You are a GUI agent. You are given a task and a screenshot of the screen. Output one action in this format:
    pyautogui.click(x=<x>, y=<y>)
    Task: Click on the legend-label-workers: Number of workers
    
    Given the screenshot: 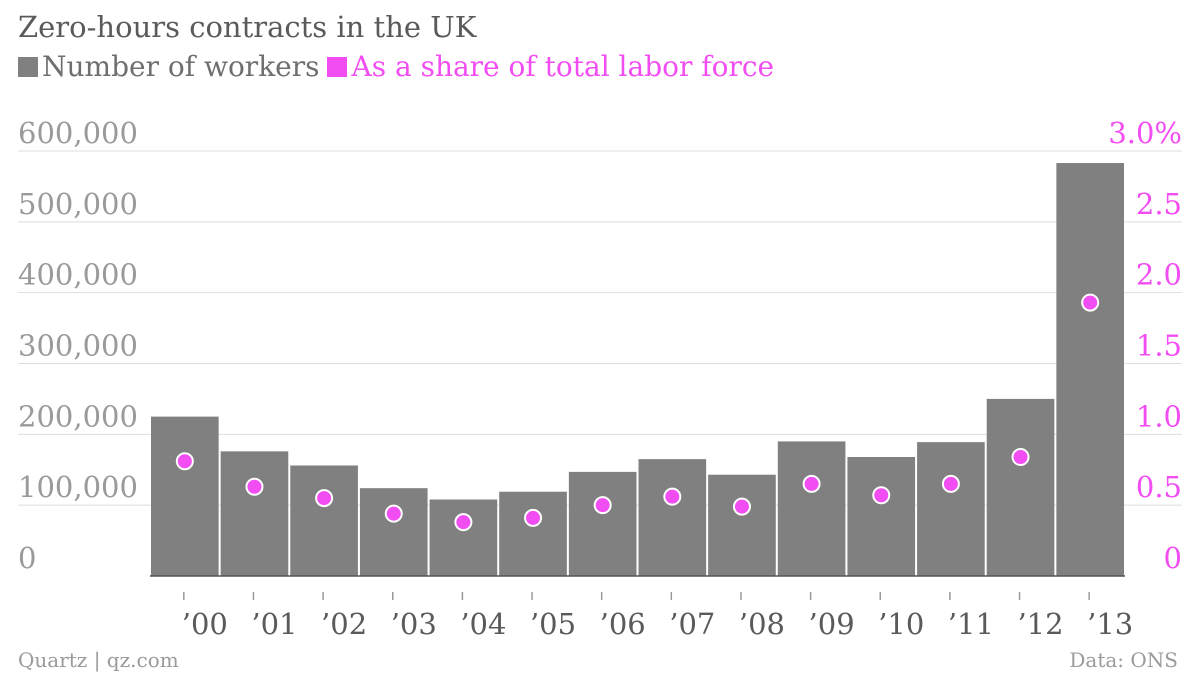 What is the action you would take?
    pyautogui.click(x=181, y=66)
    